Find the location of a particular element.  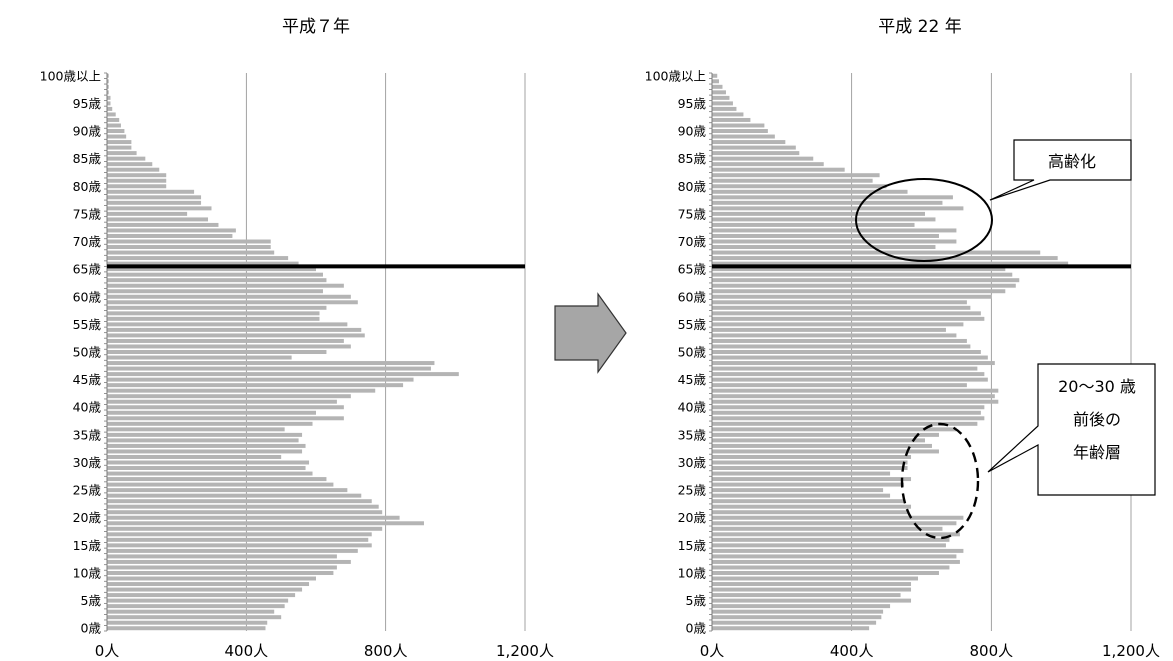

y-tick-label: 10歳 is located at coordinates (87, 572).